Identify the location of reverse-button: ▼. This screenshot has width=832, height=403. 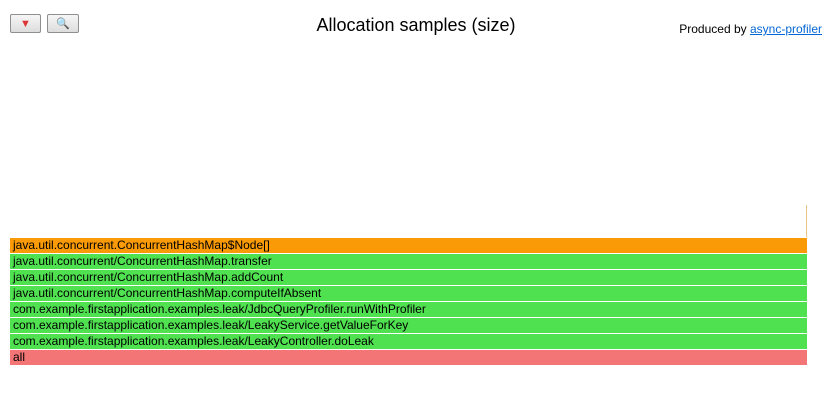
(25, 23).